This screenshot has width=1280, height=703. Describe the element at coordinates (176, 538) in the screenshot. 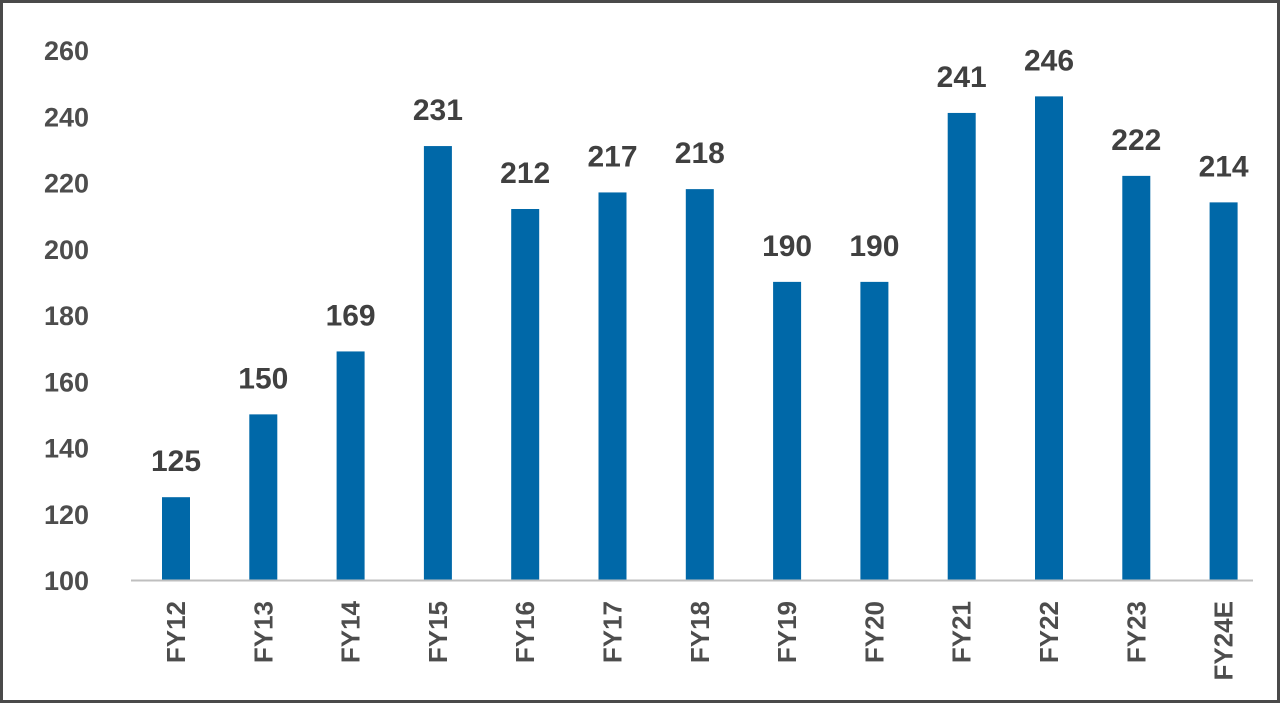

I see `bar-fy12` at that location.